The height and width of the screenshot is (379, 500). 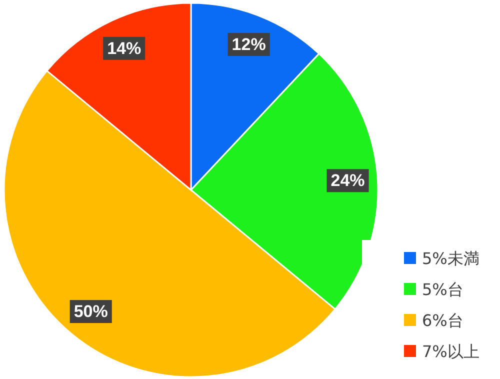 I want to click on data-label: 12%, so click(x=249, y=44).